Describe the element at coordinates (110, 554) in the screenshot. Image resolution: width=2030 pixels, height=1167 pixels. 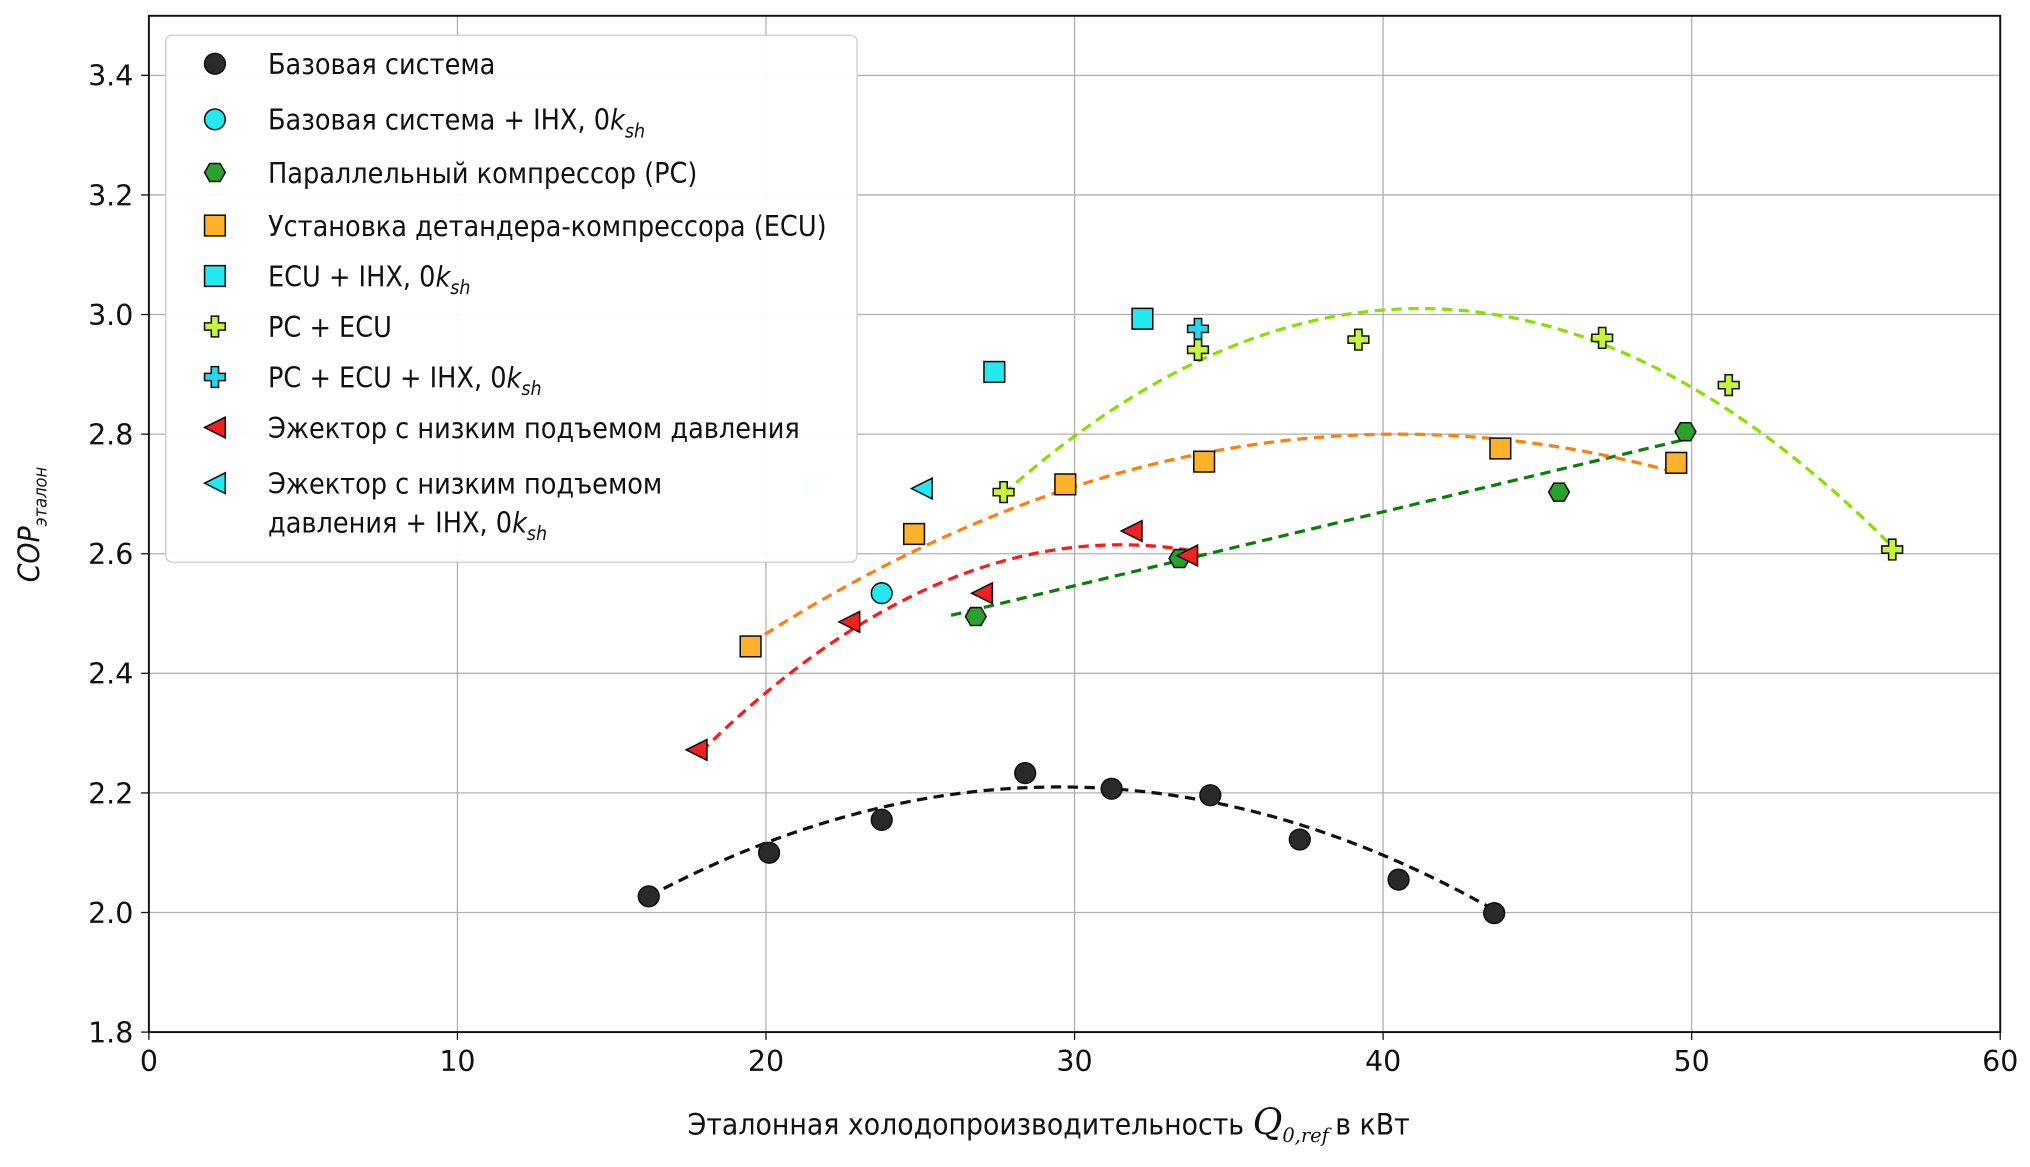
I see `y-tick-label: 2.6` at that location.